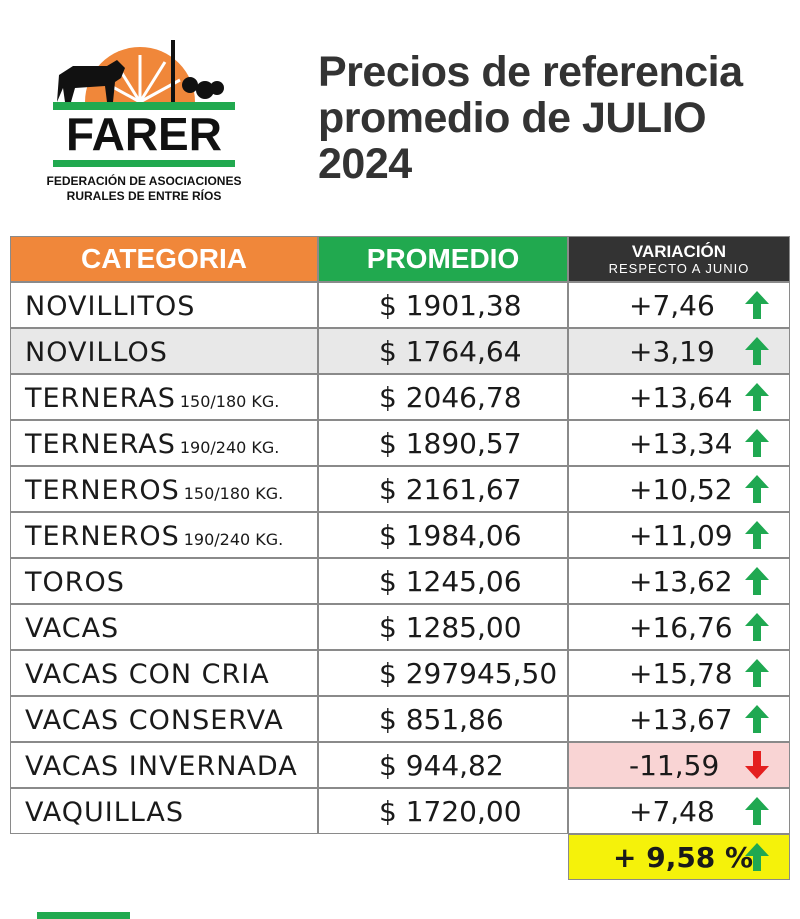 The image size is (800, 919). I want to click on title-line: Precios de referencia, so click(530, 72).